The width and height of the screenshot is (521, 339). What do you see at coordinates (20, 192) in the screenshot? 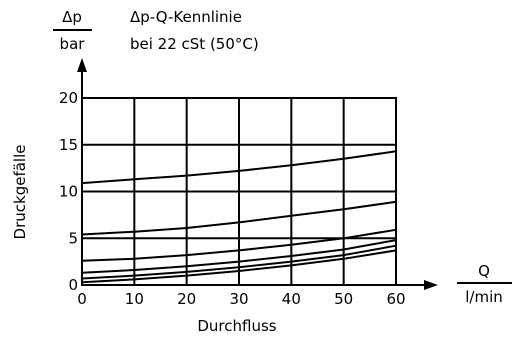
I see `y-axis-label: Druckgefälle` at bounding box center [20, 192].